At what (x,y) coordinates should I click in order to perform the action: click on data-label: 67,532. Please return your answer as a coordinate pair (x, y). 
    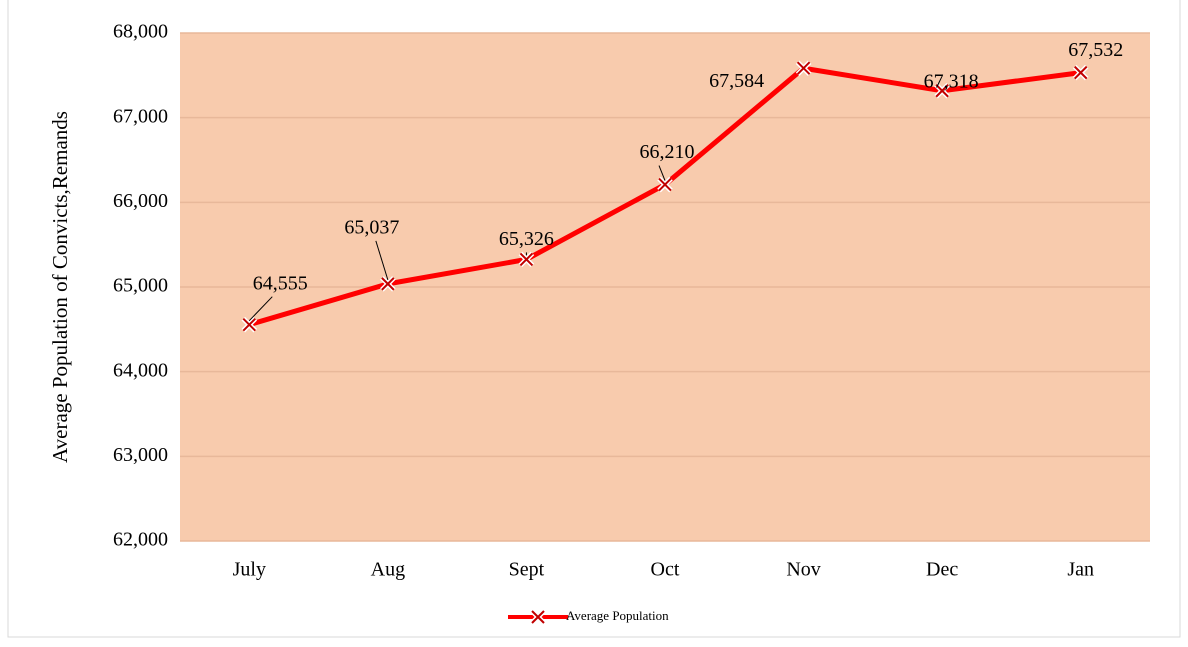
    Looking at the image, I should click on (1095, 50).